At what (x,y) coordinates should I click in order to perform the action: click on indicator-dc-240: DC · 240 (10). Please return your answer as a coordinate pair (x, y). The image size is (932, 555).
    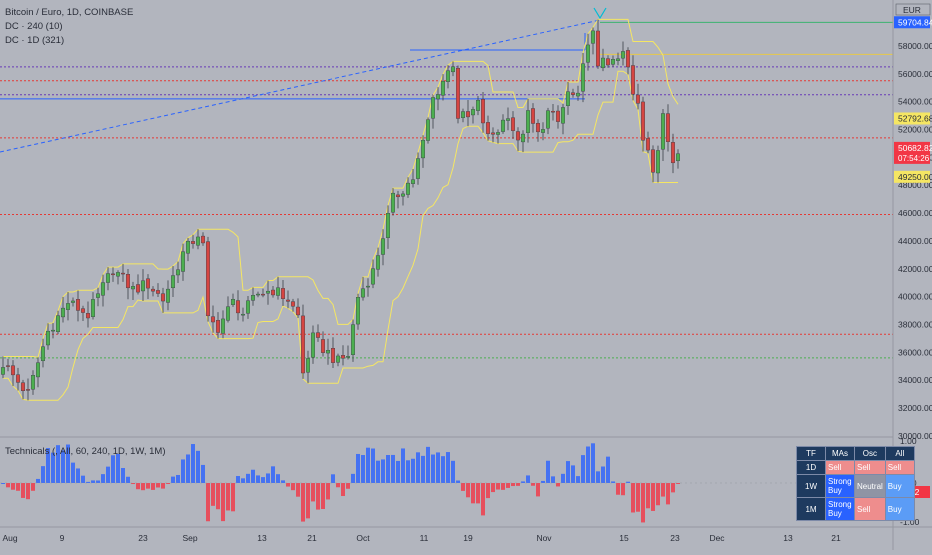
    Looking at the image, I should click on (34, 26).